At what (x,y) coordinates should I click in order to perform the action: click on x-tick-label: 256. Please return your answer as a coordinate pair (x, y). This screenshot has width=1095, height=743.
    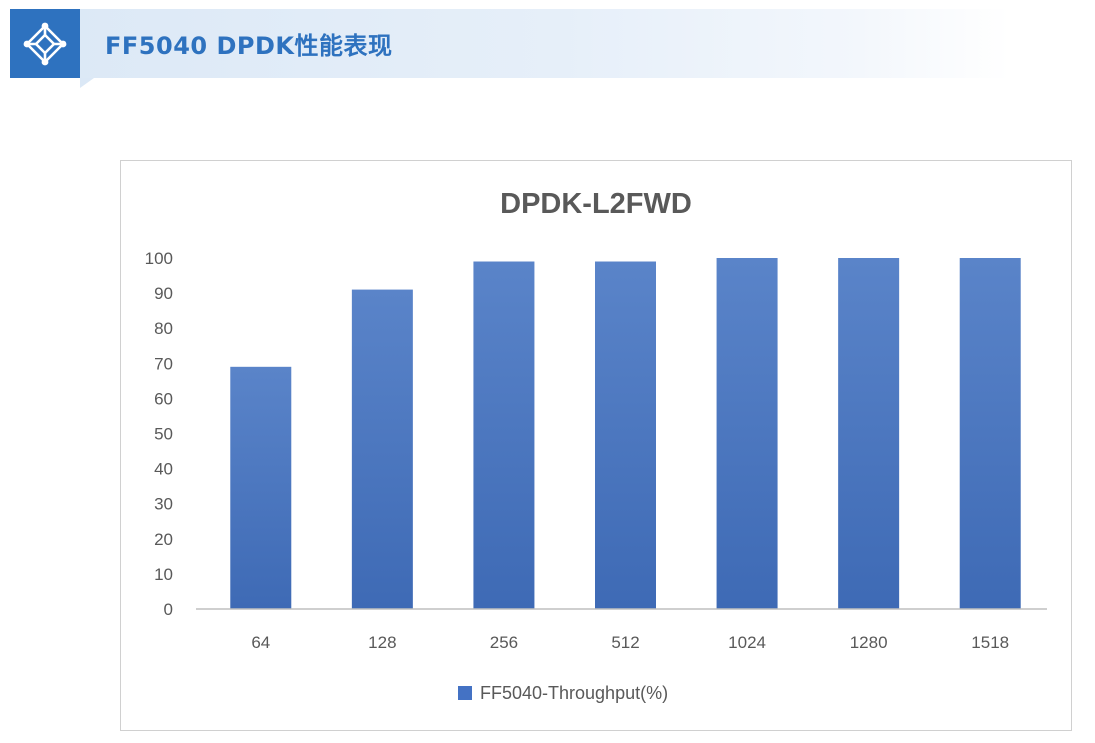
    Looking at the image, I should click on (504, 642).